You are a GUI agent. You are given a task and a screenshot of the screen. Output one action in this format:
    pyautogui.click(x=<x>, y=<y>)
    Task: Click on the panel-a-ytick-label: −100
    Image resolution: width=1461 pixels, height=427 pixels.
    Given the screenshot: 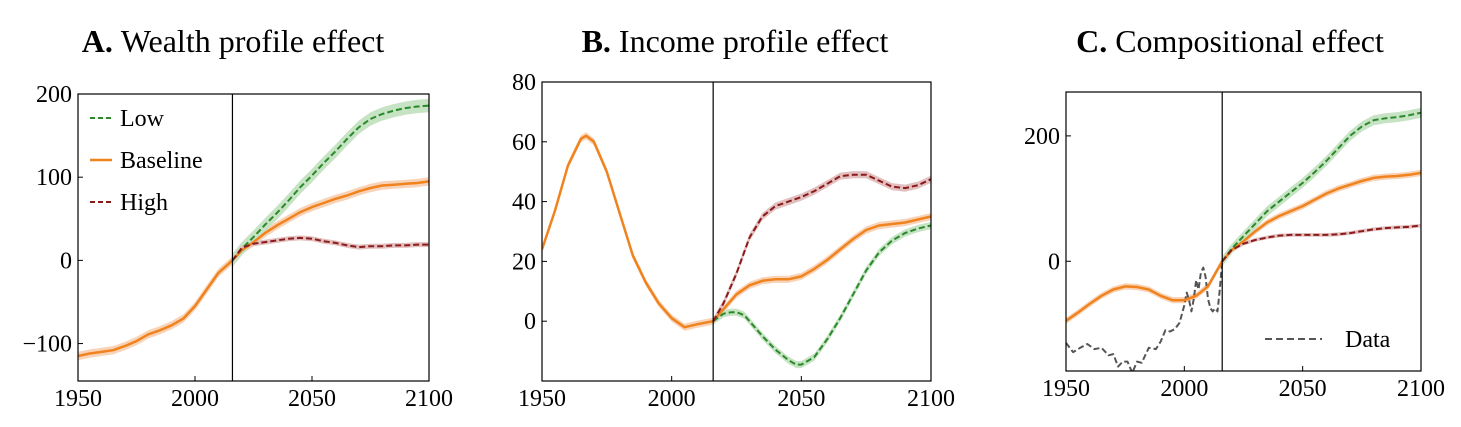 What is the action you would take?
    pyautogui.click(x=47, y=345)
    